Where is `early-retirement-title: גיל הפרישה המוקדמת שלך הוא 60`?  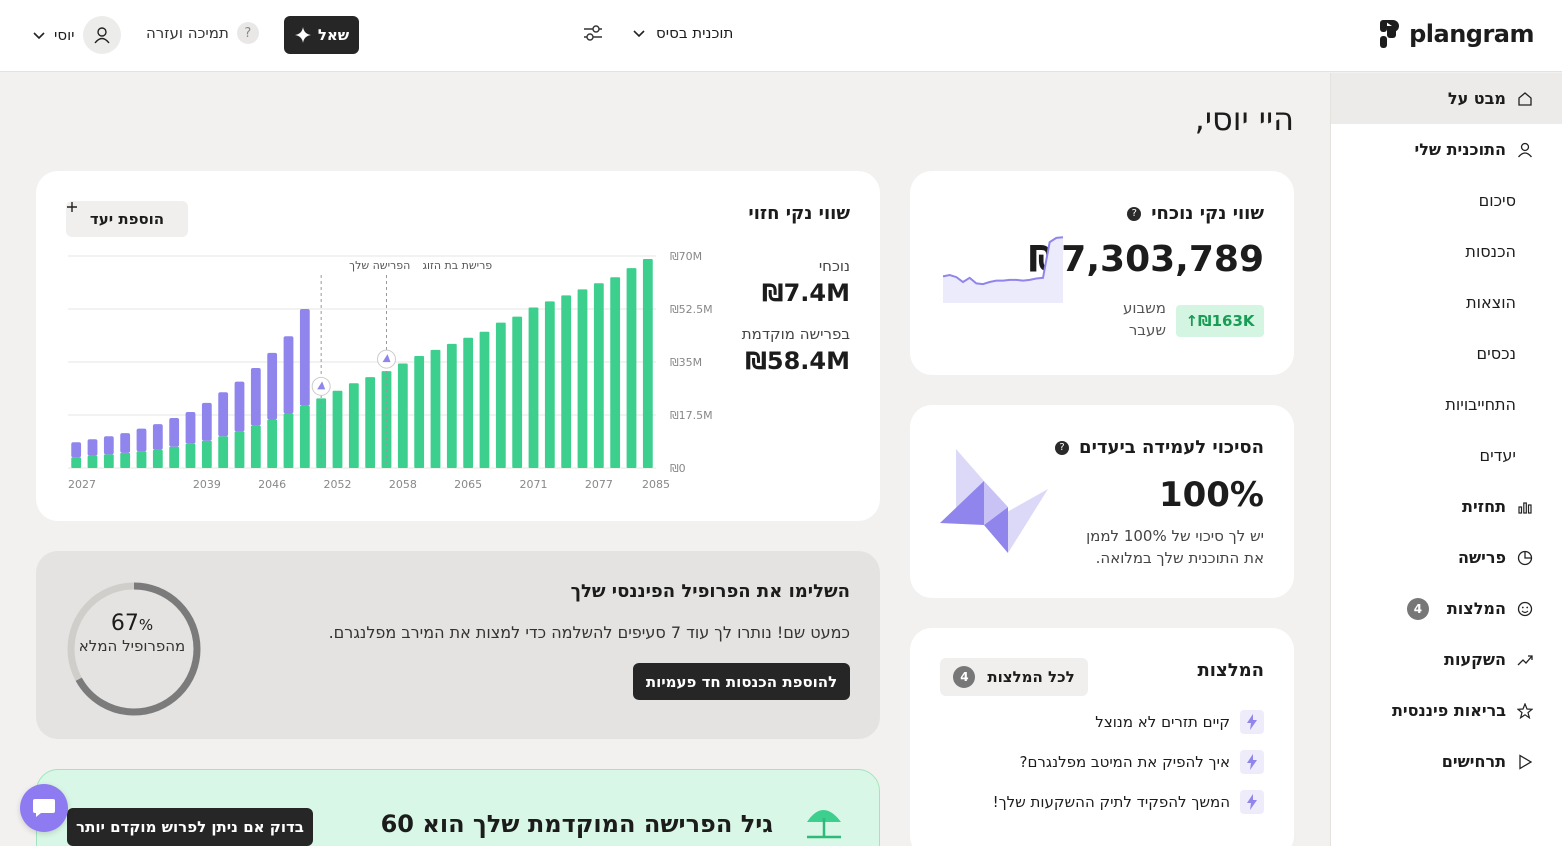 early-retirement-title: גיל הפרישה המוקדמת שלך הוא 60 is located at coordinates (576, 824).